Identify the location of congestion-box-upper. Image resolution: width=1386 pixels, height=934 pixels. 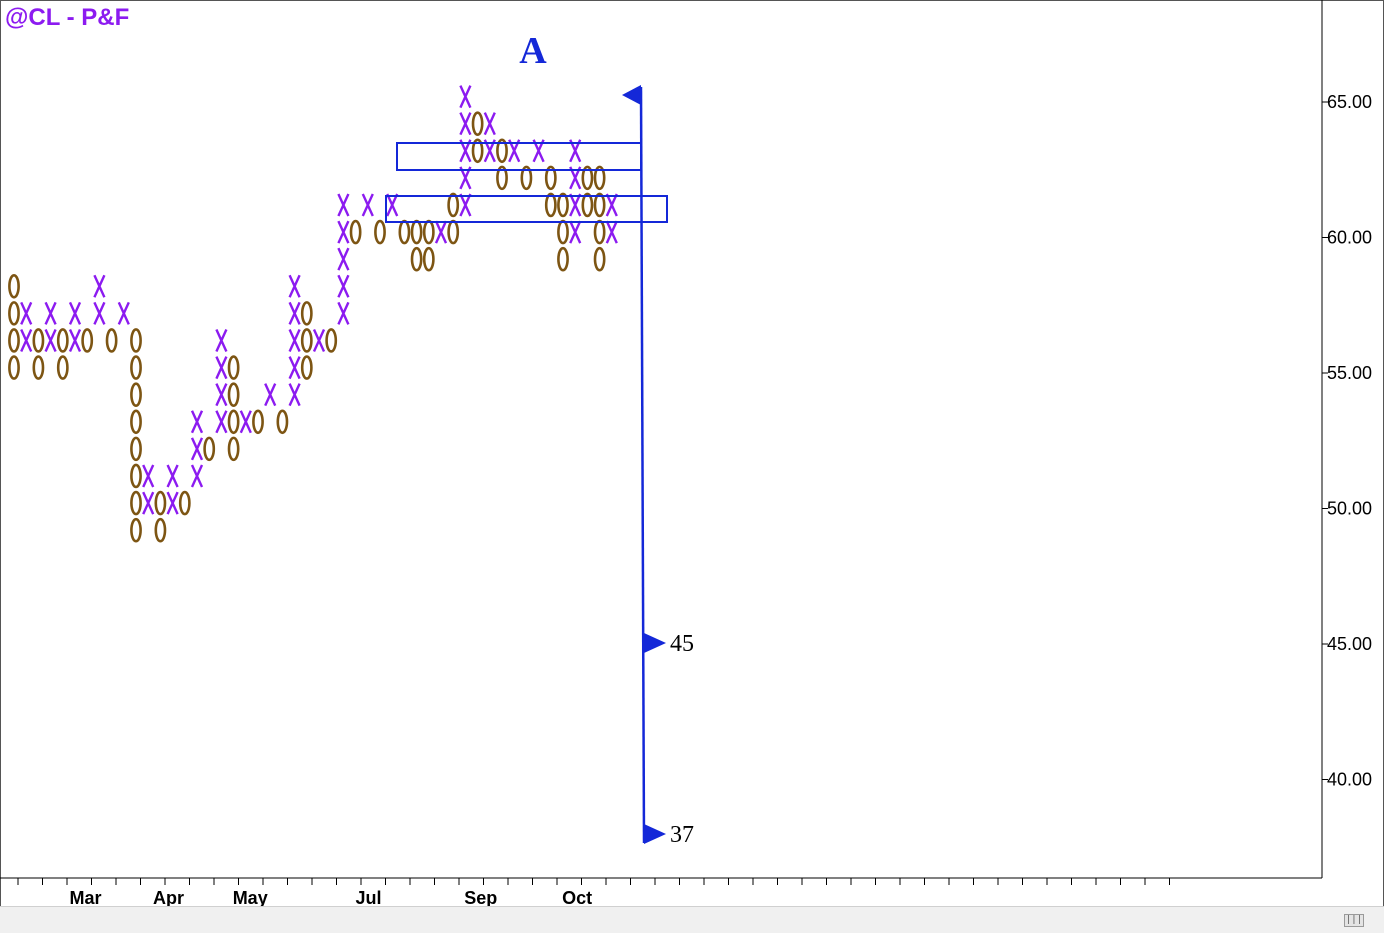
(519, 156).